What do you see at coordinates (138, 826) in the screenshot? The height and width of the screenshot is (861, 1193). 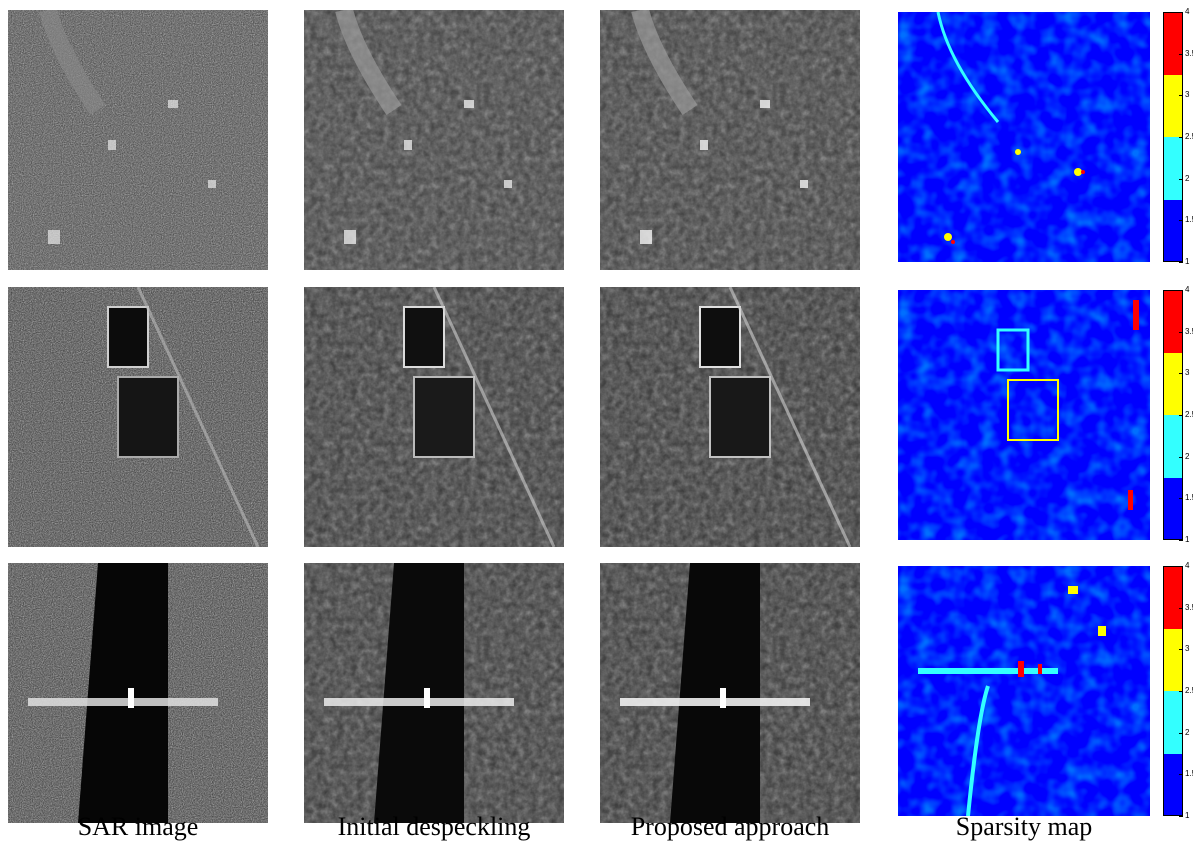 I see `caption-sar-image: SAR image` at bounding box center [138, 826].